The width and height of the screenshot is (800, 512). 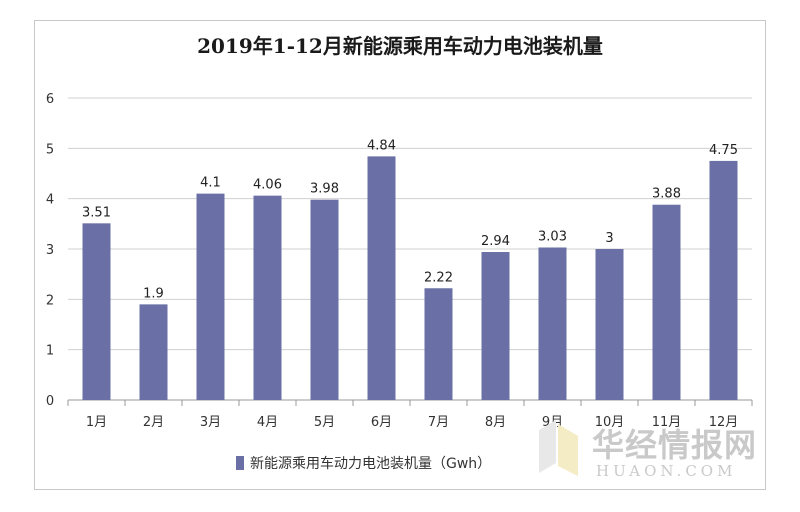 What do you see at coordinates (50, 401) in the screenshot?
I see `y-tick-label: 0` at bounding box center [50, 401].